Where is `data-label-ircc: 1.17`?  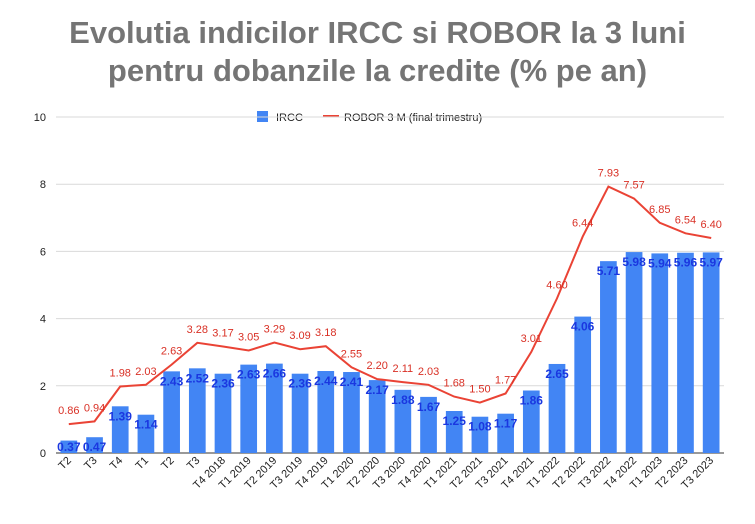 data-label-ircc: 1.17 is located at coordinates (506, 424).